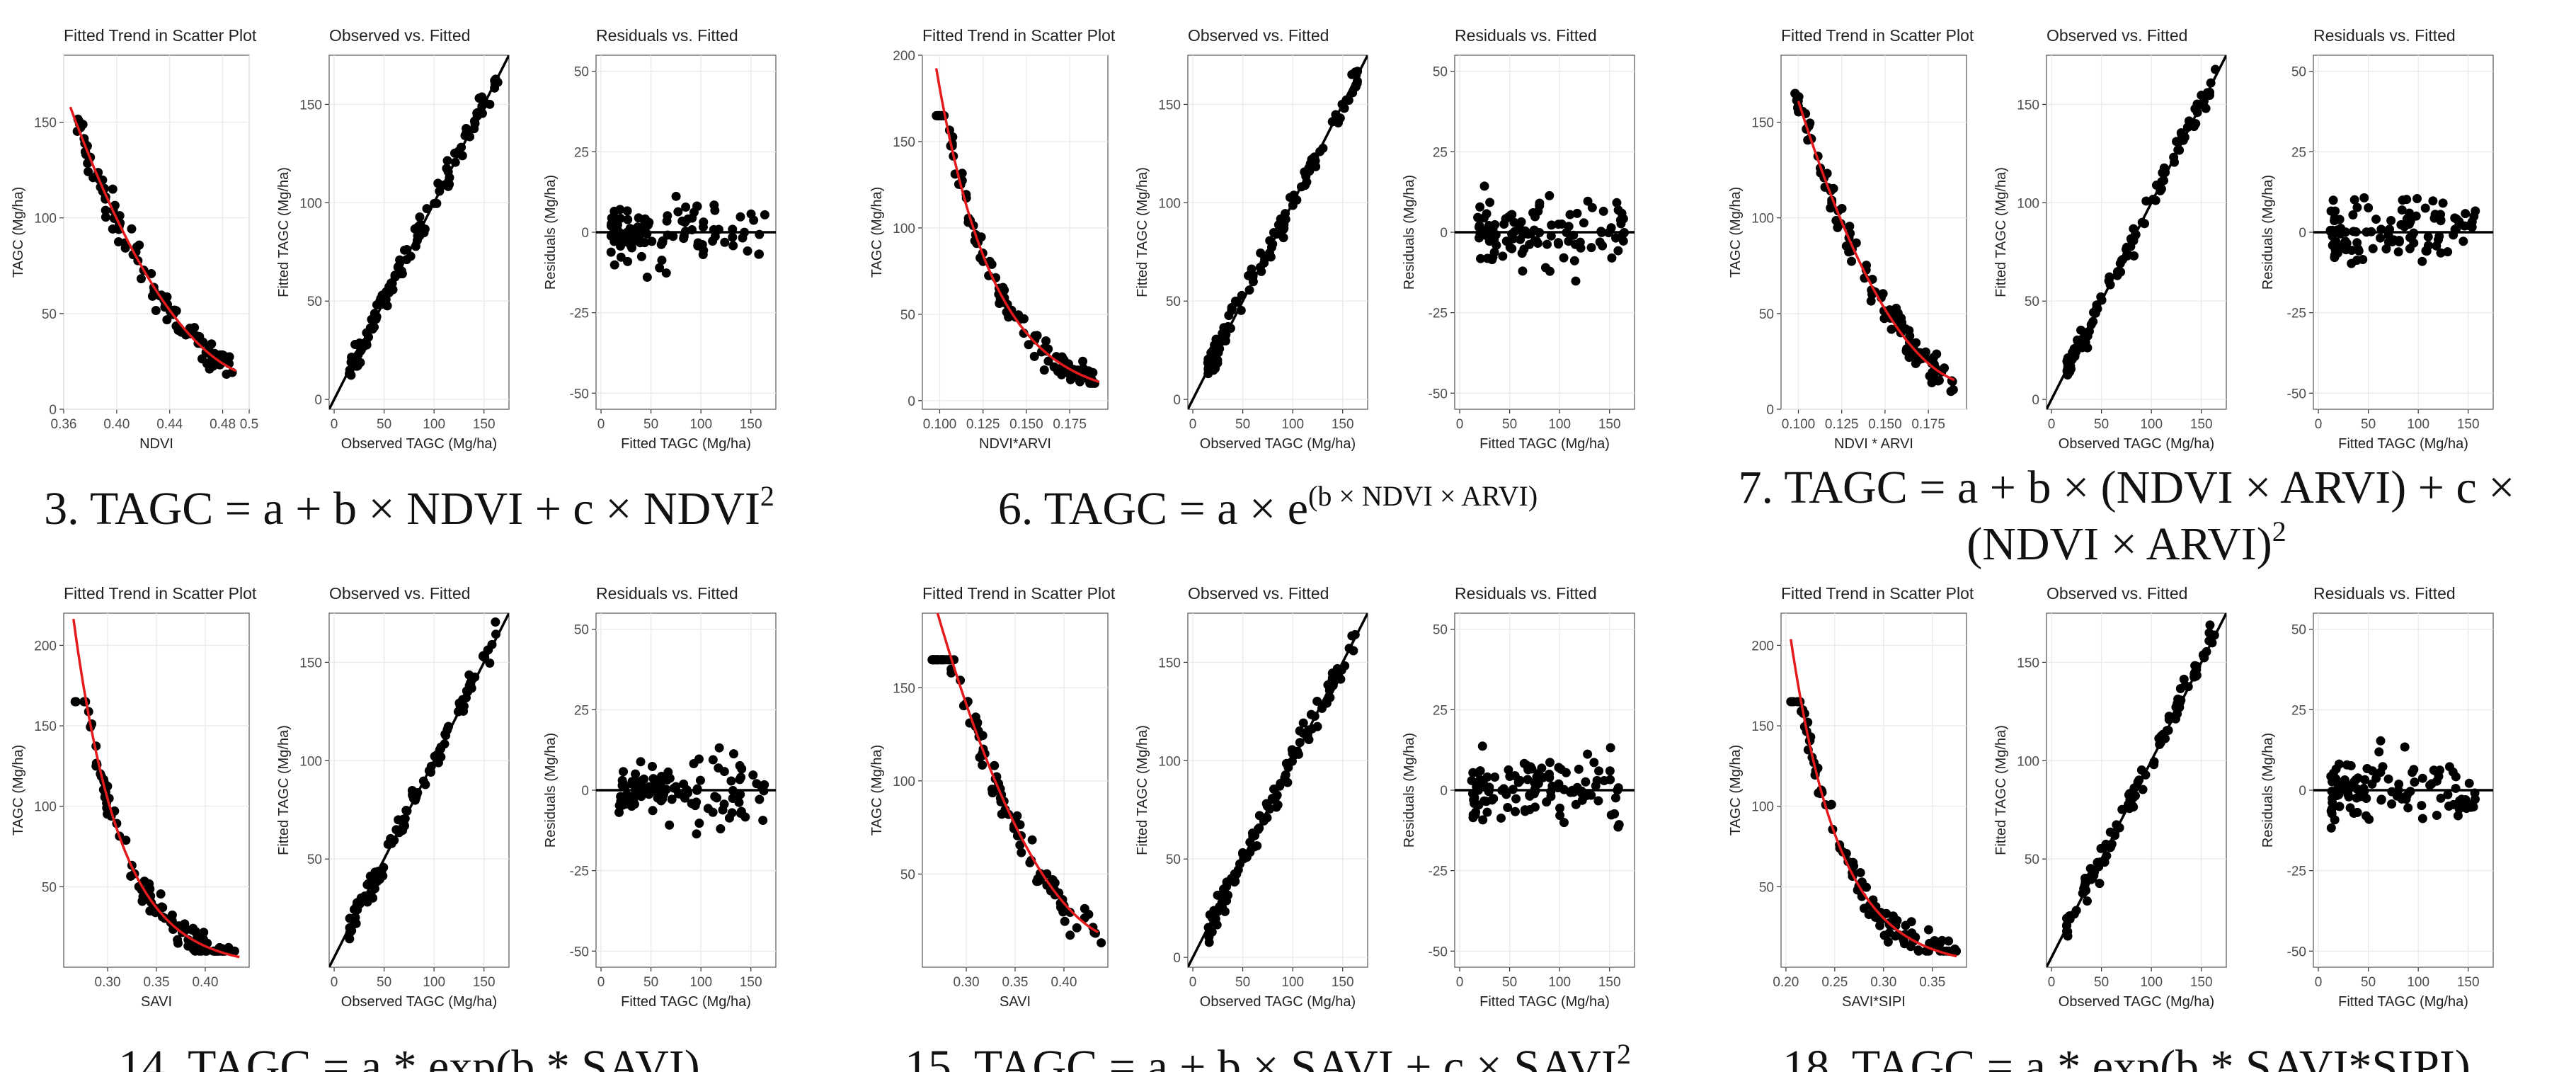 The height and width of the screenshot is (1072, 2576). What do you see at coordinates (384, 424) in the screenshot?
I see `x-tick-label: 50` at bounding box center [384, 424].